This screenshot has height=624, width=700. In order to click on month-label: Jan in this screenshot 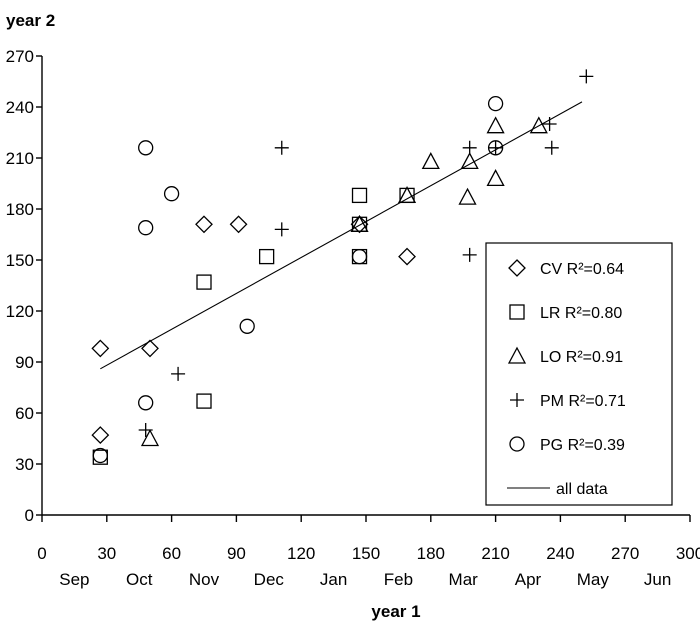, I will do `click(333, 579)`.